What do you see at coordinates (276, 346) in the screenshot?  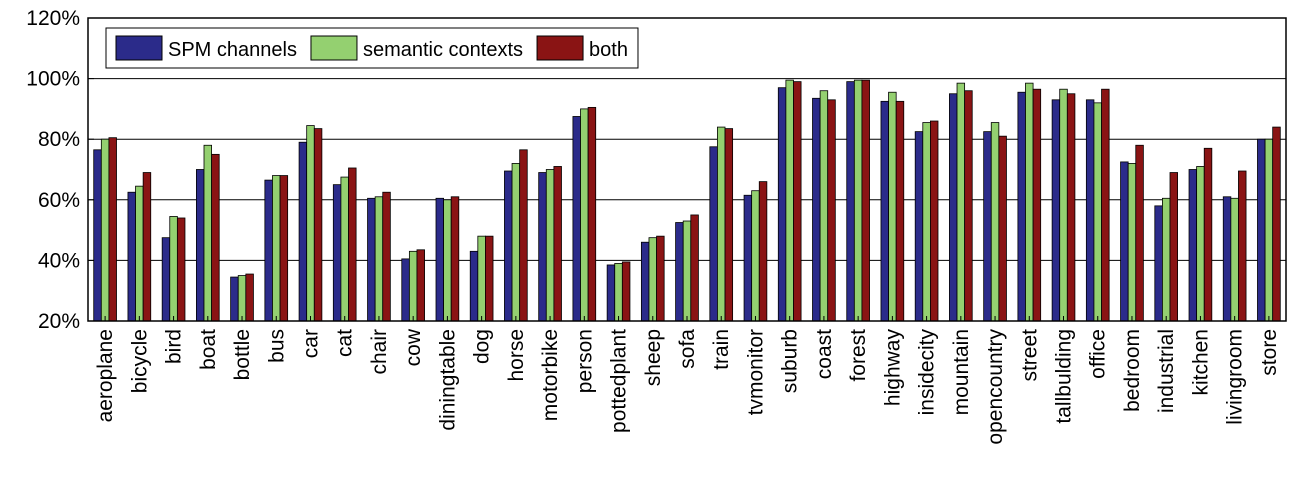 I see `x-category-label: bus` at bounding box center [276, 346].